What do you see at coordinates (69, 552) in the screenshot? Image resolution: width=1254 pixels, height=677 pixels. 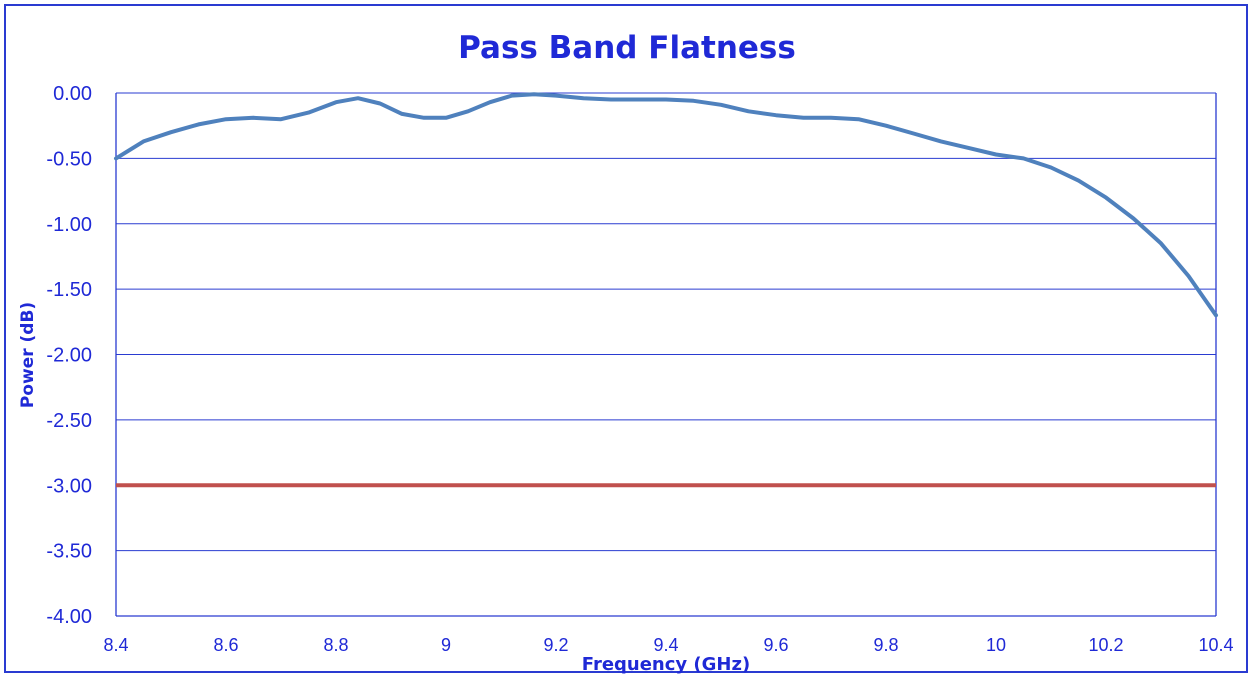 I see `y-tick-label: -3.50` at bounding box center [69, 552].